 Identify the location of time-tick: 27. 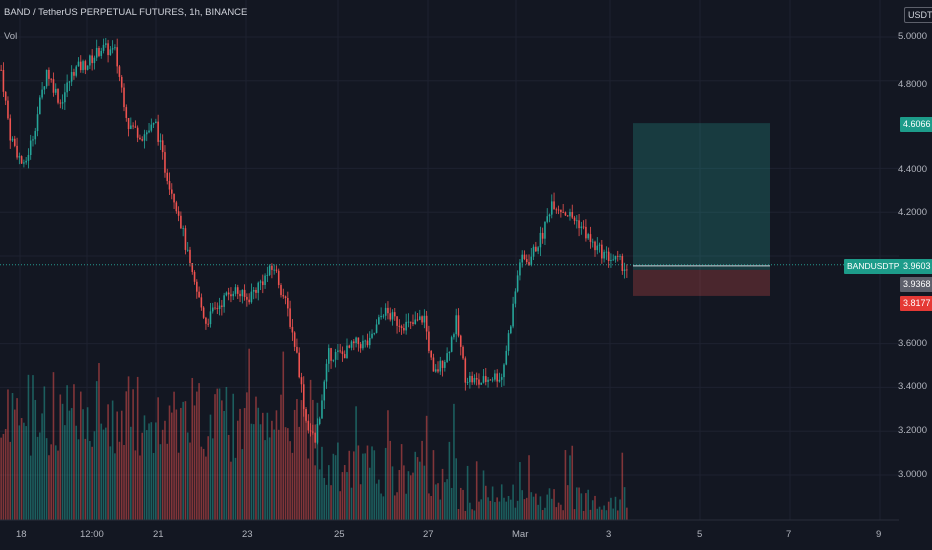
(428, 534).